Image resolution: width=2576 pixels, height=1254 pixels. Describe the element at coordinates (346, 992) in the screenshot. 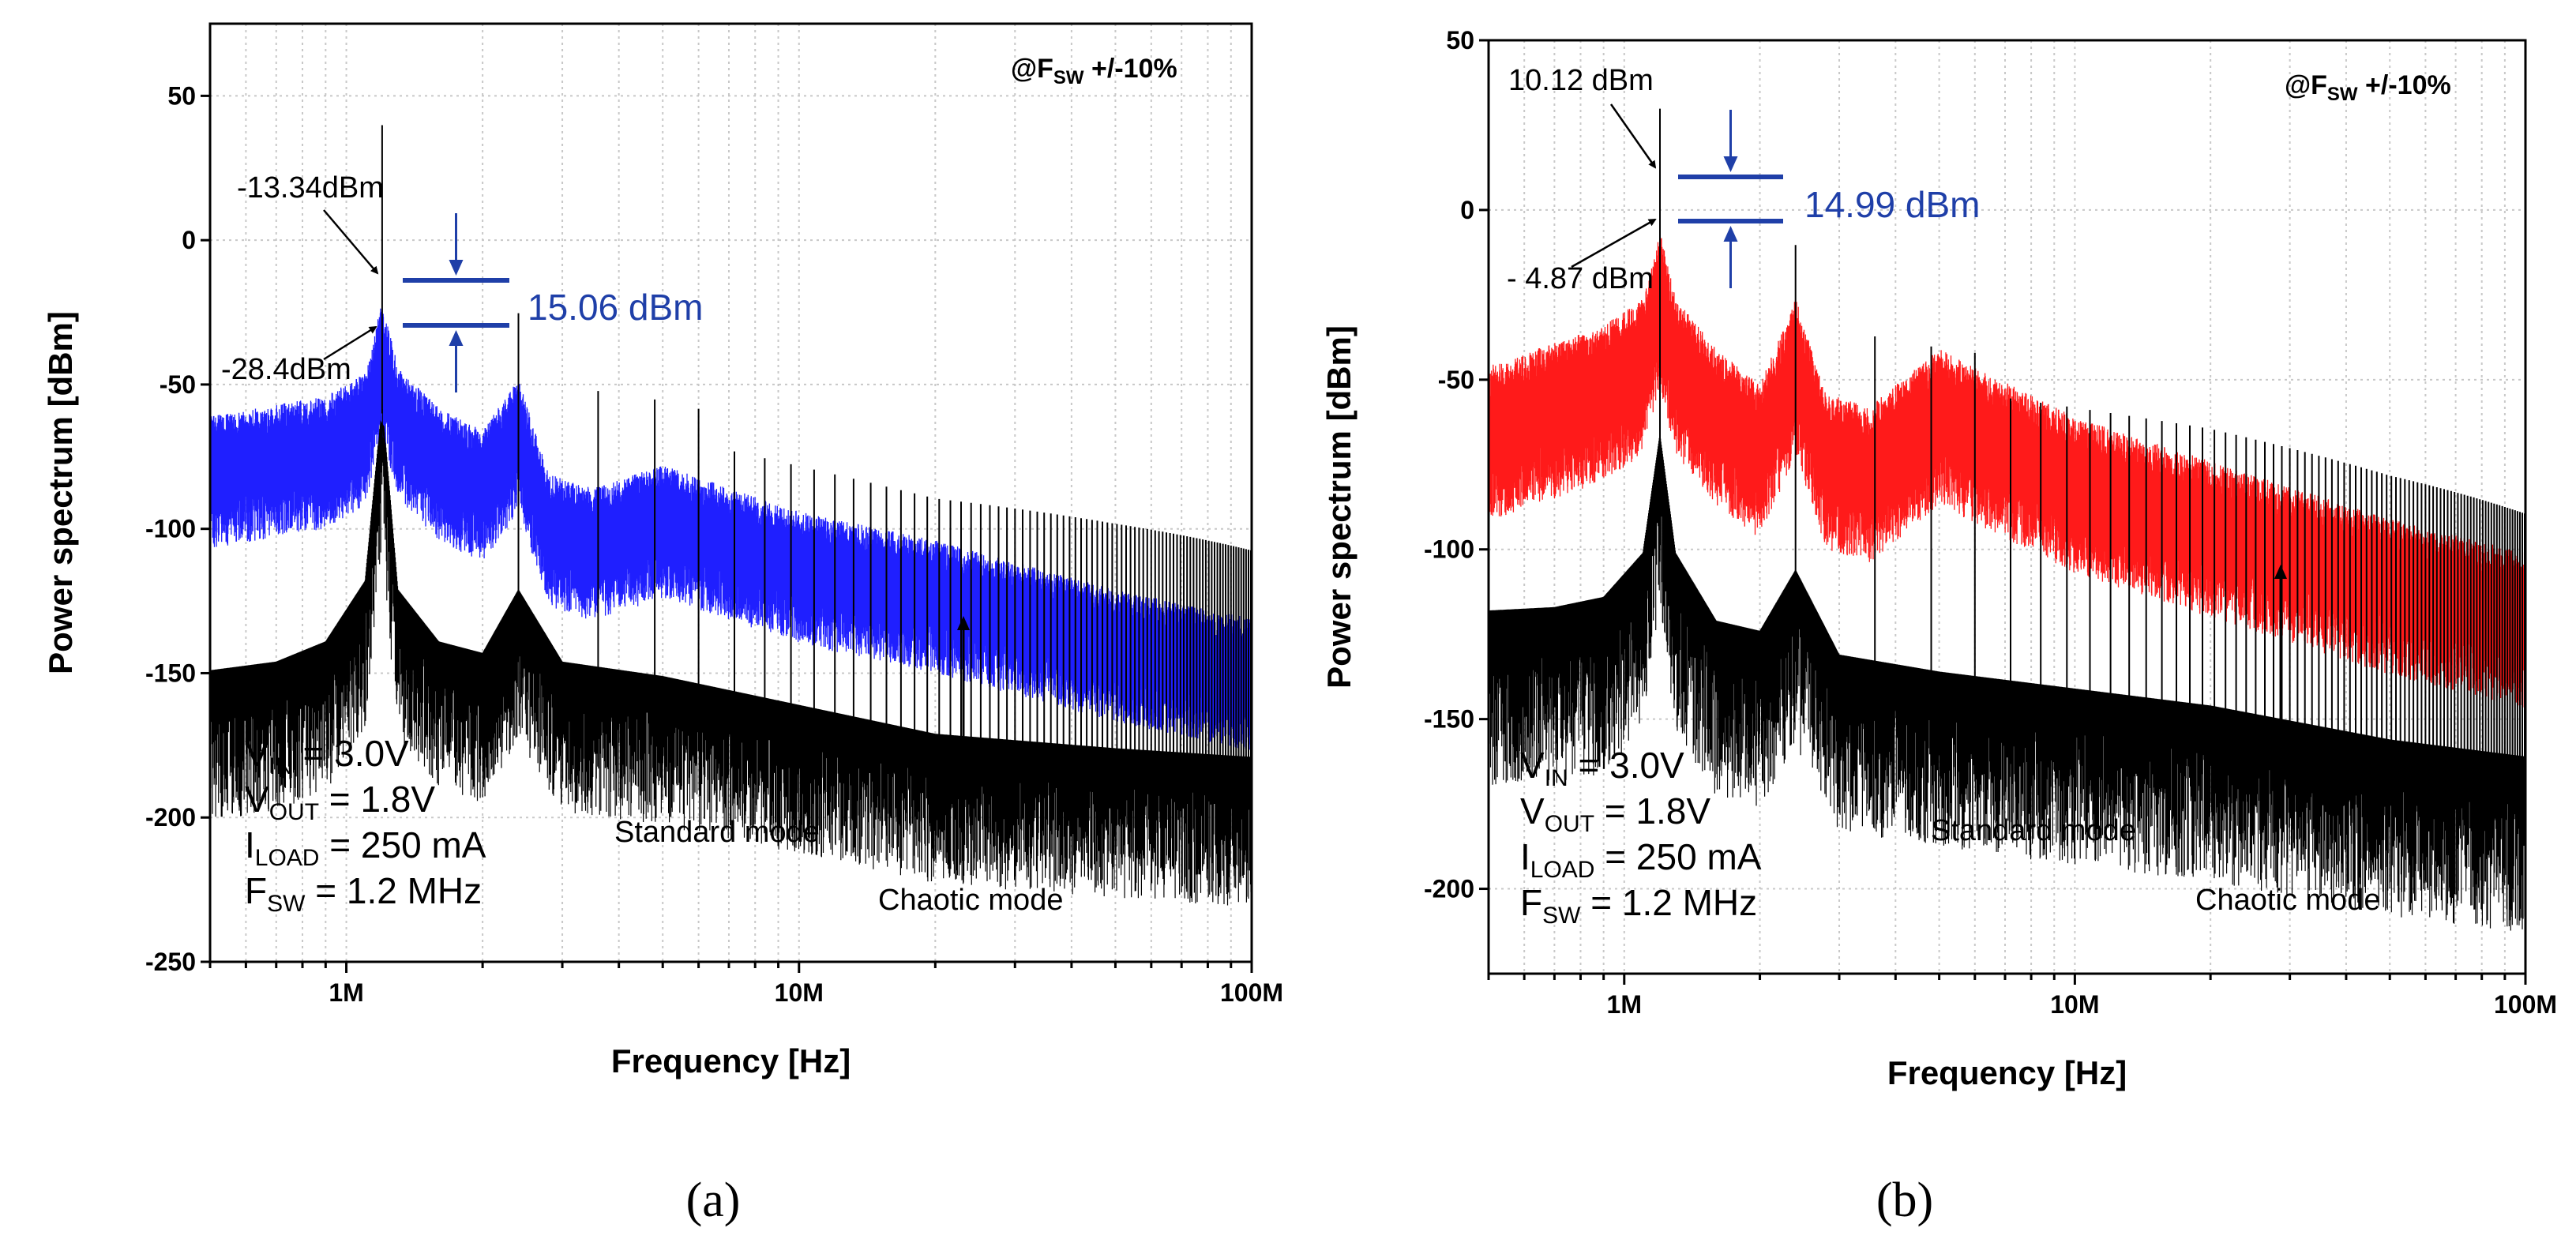

I see `x-tick-label: 1M` at that location.